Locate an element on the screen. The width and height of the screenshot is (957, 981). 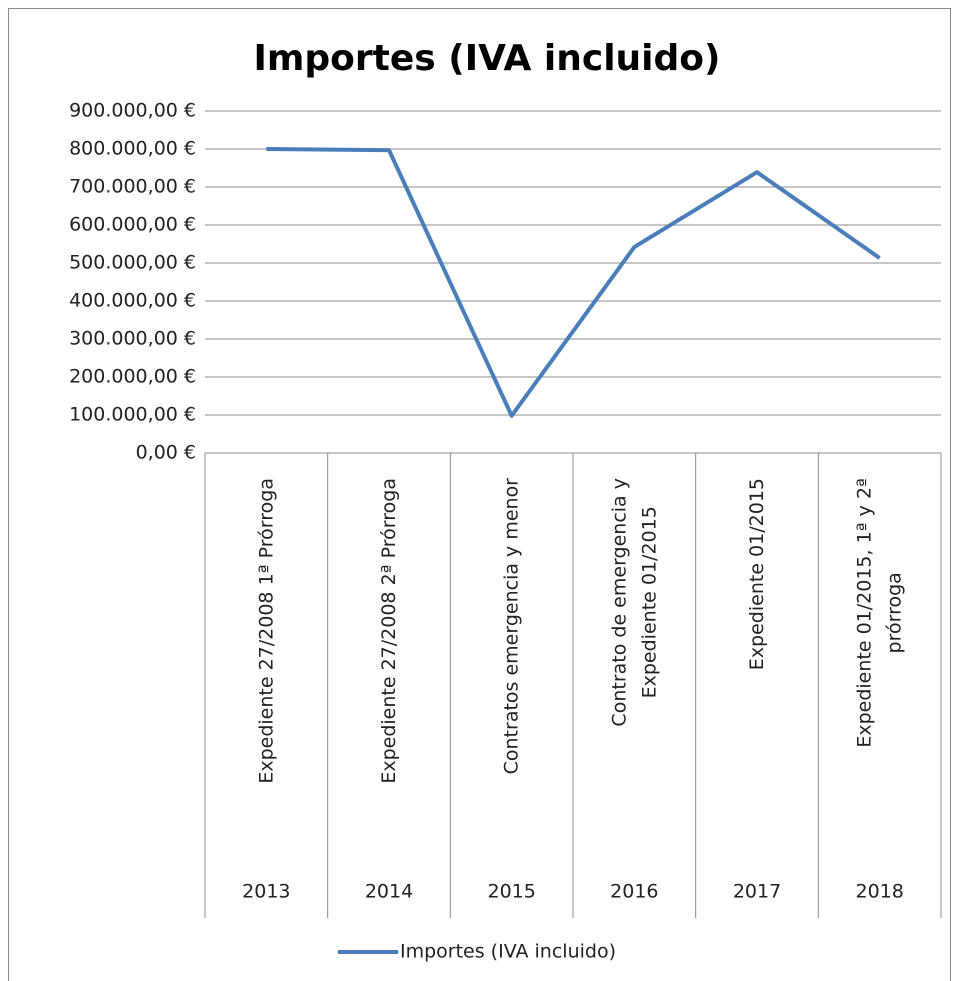
legend-label: Importes (IVA incluido) is located at coordinates (508, 952).